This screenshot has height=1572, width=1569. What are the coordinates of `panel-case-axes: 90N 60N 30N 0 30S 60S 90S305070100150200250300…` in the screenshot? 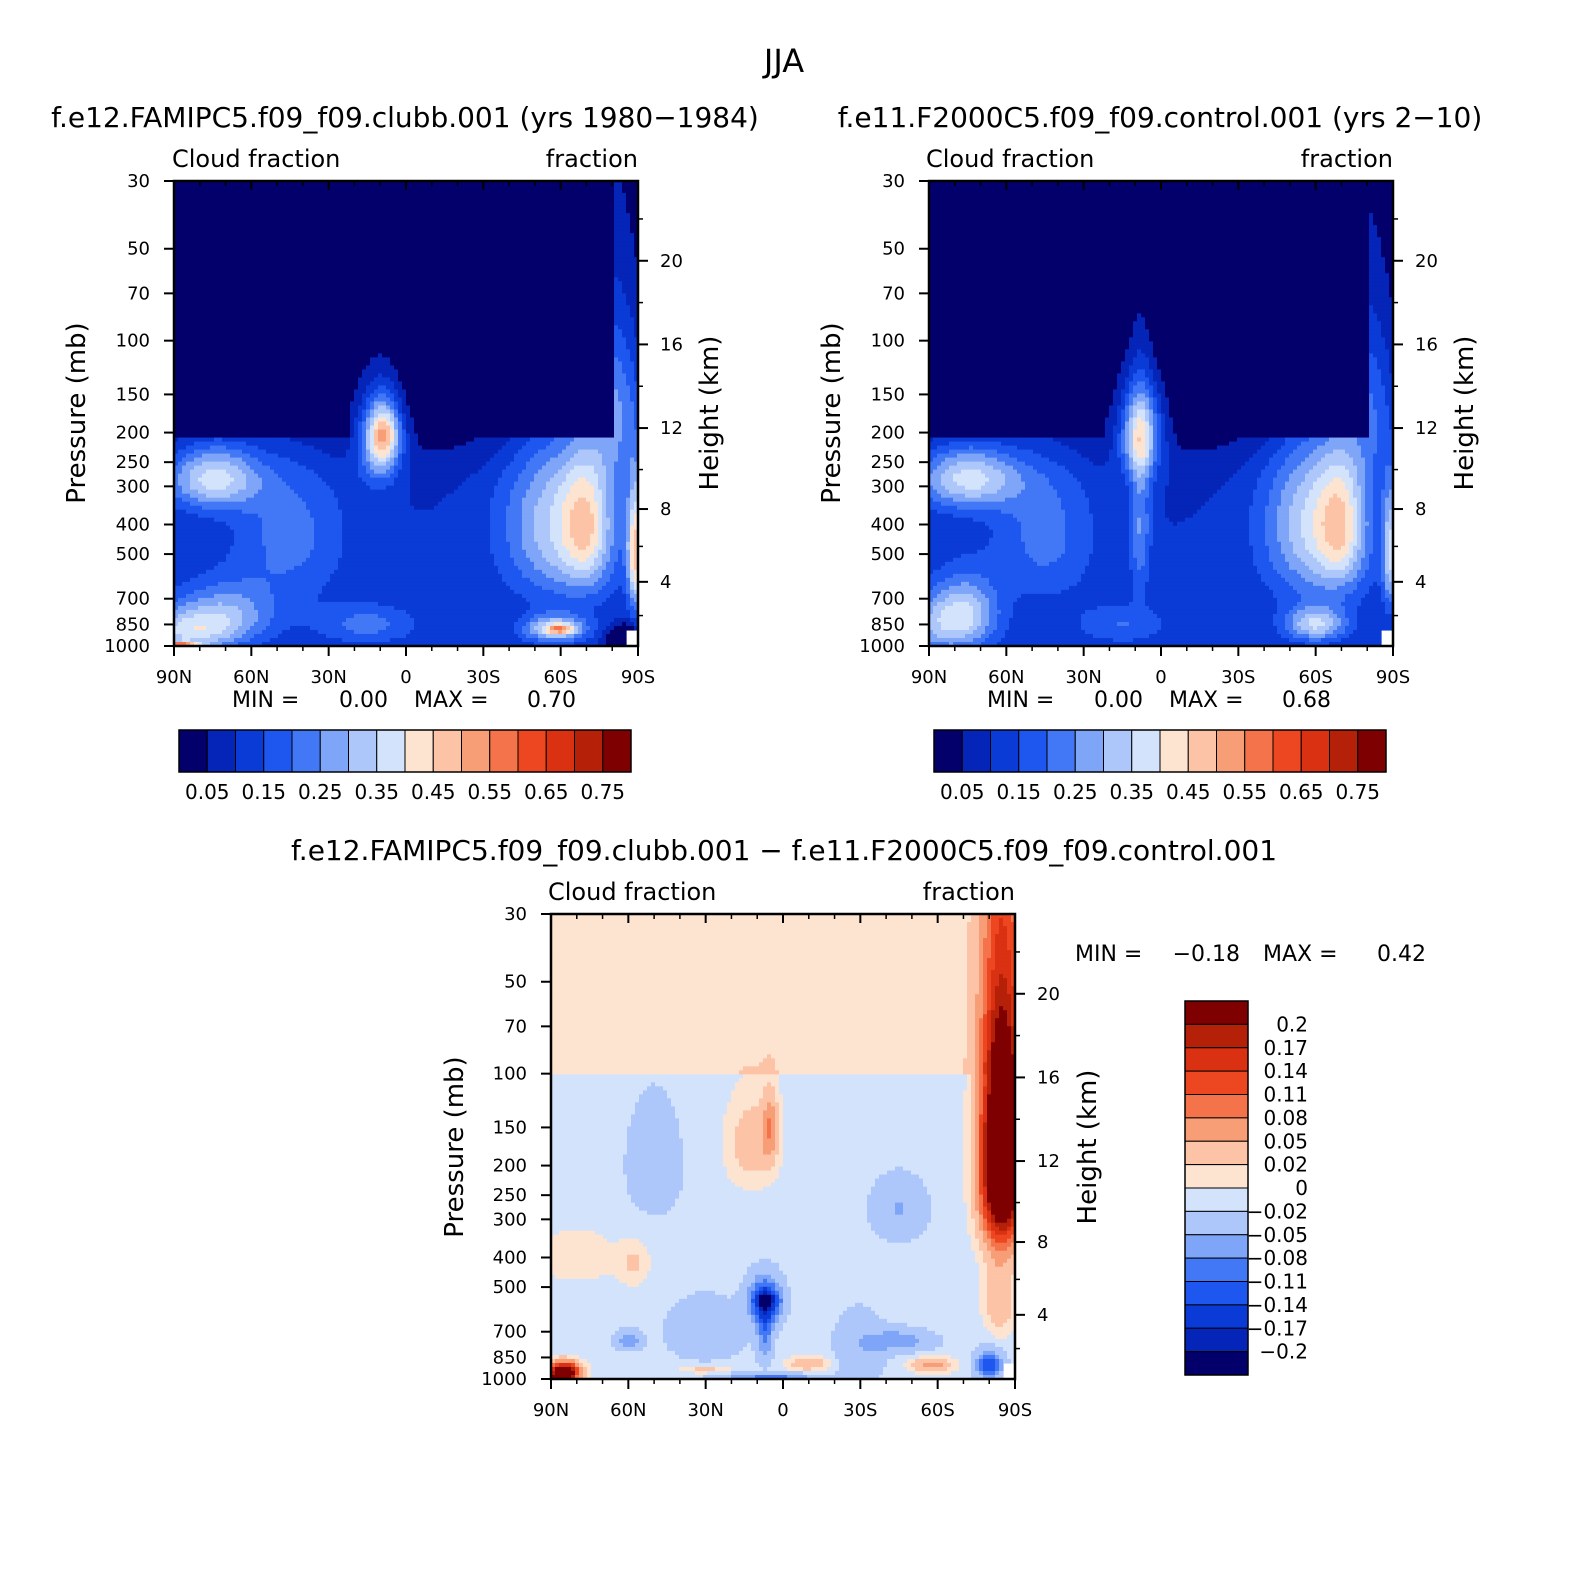 It's located at (393, 429).